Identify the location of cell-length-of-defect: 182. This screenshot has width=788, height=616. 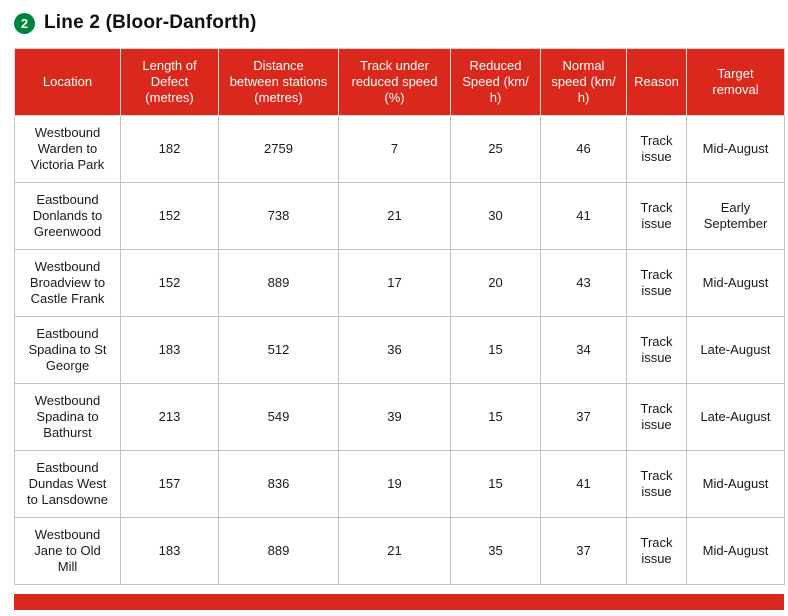
(169, 149).